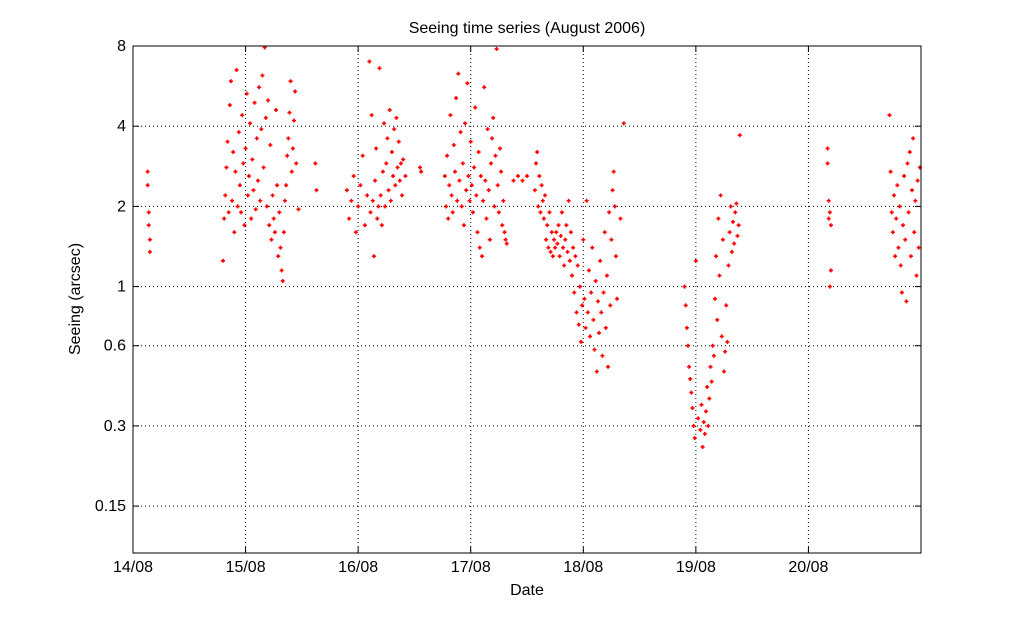  Describe the element at coordinates (110, 506) in the screenshot. I see `y-tick-label: 0.15` at that location.